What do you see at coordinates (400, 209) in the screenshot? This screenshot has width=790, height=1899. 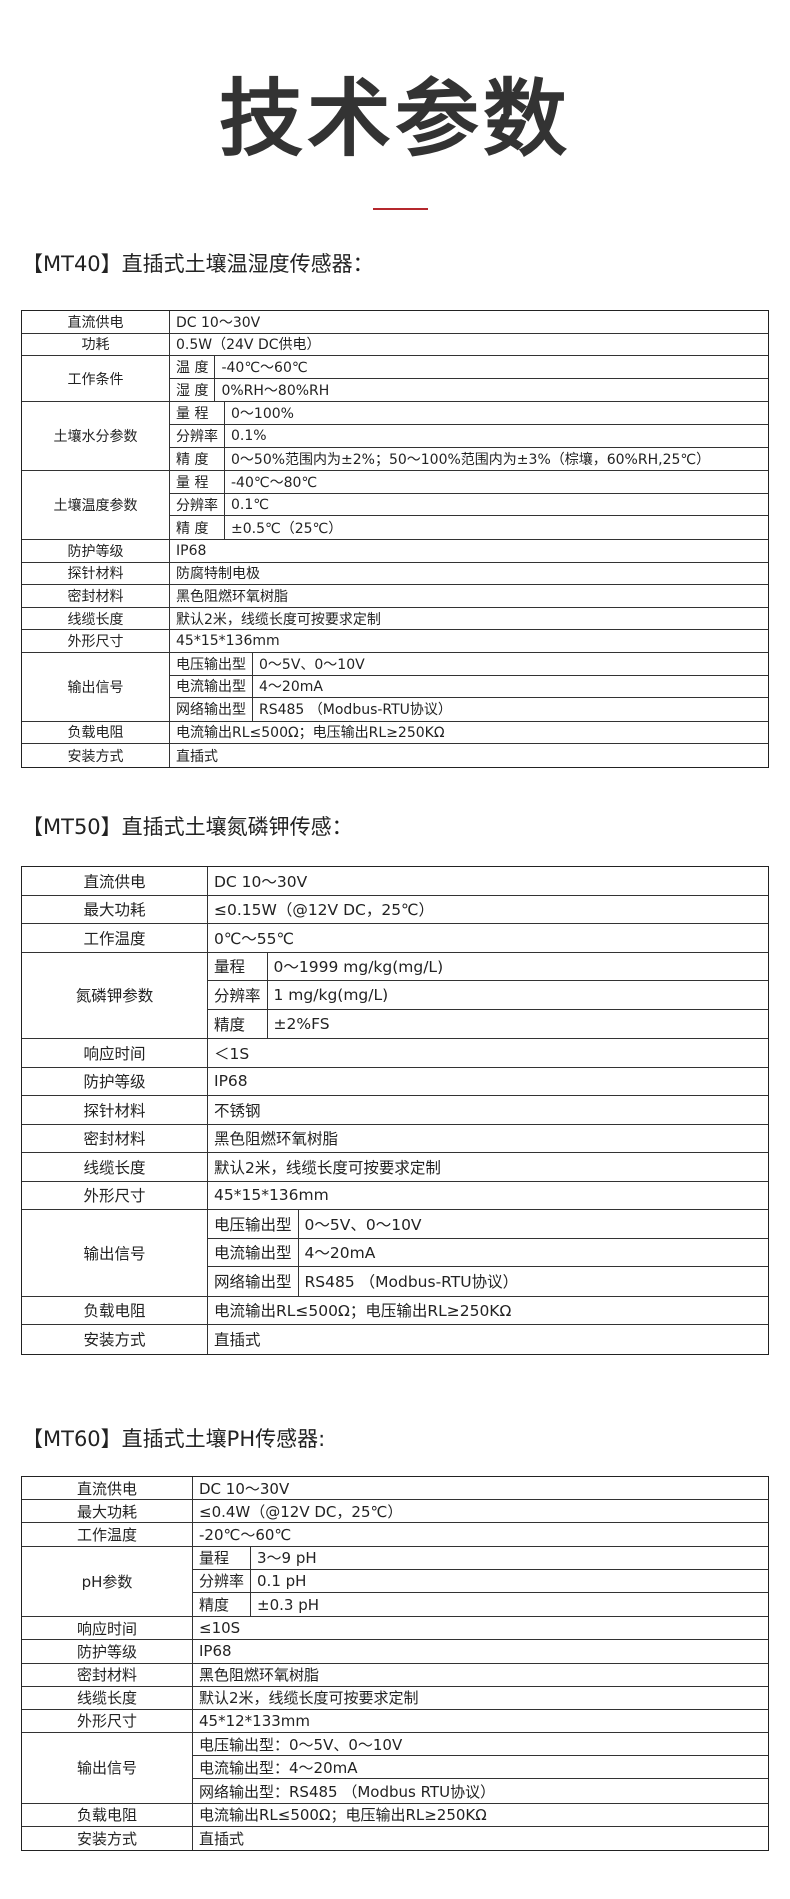 I see `divider` at bounding box center [400, 209].